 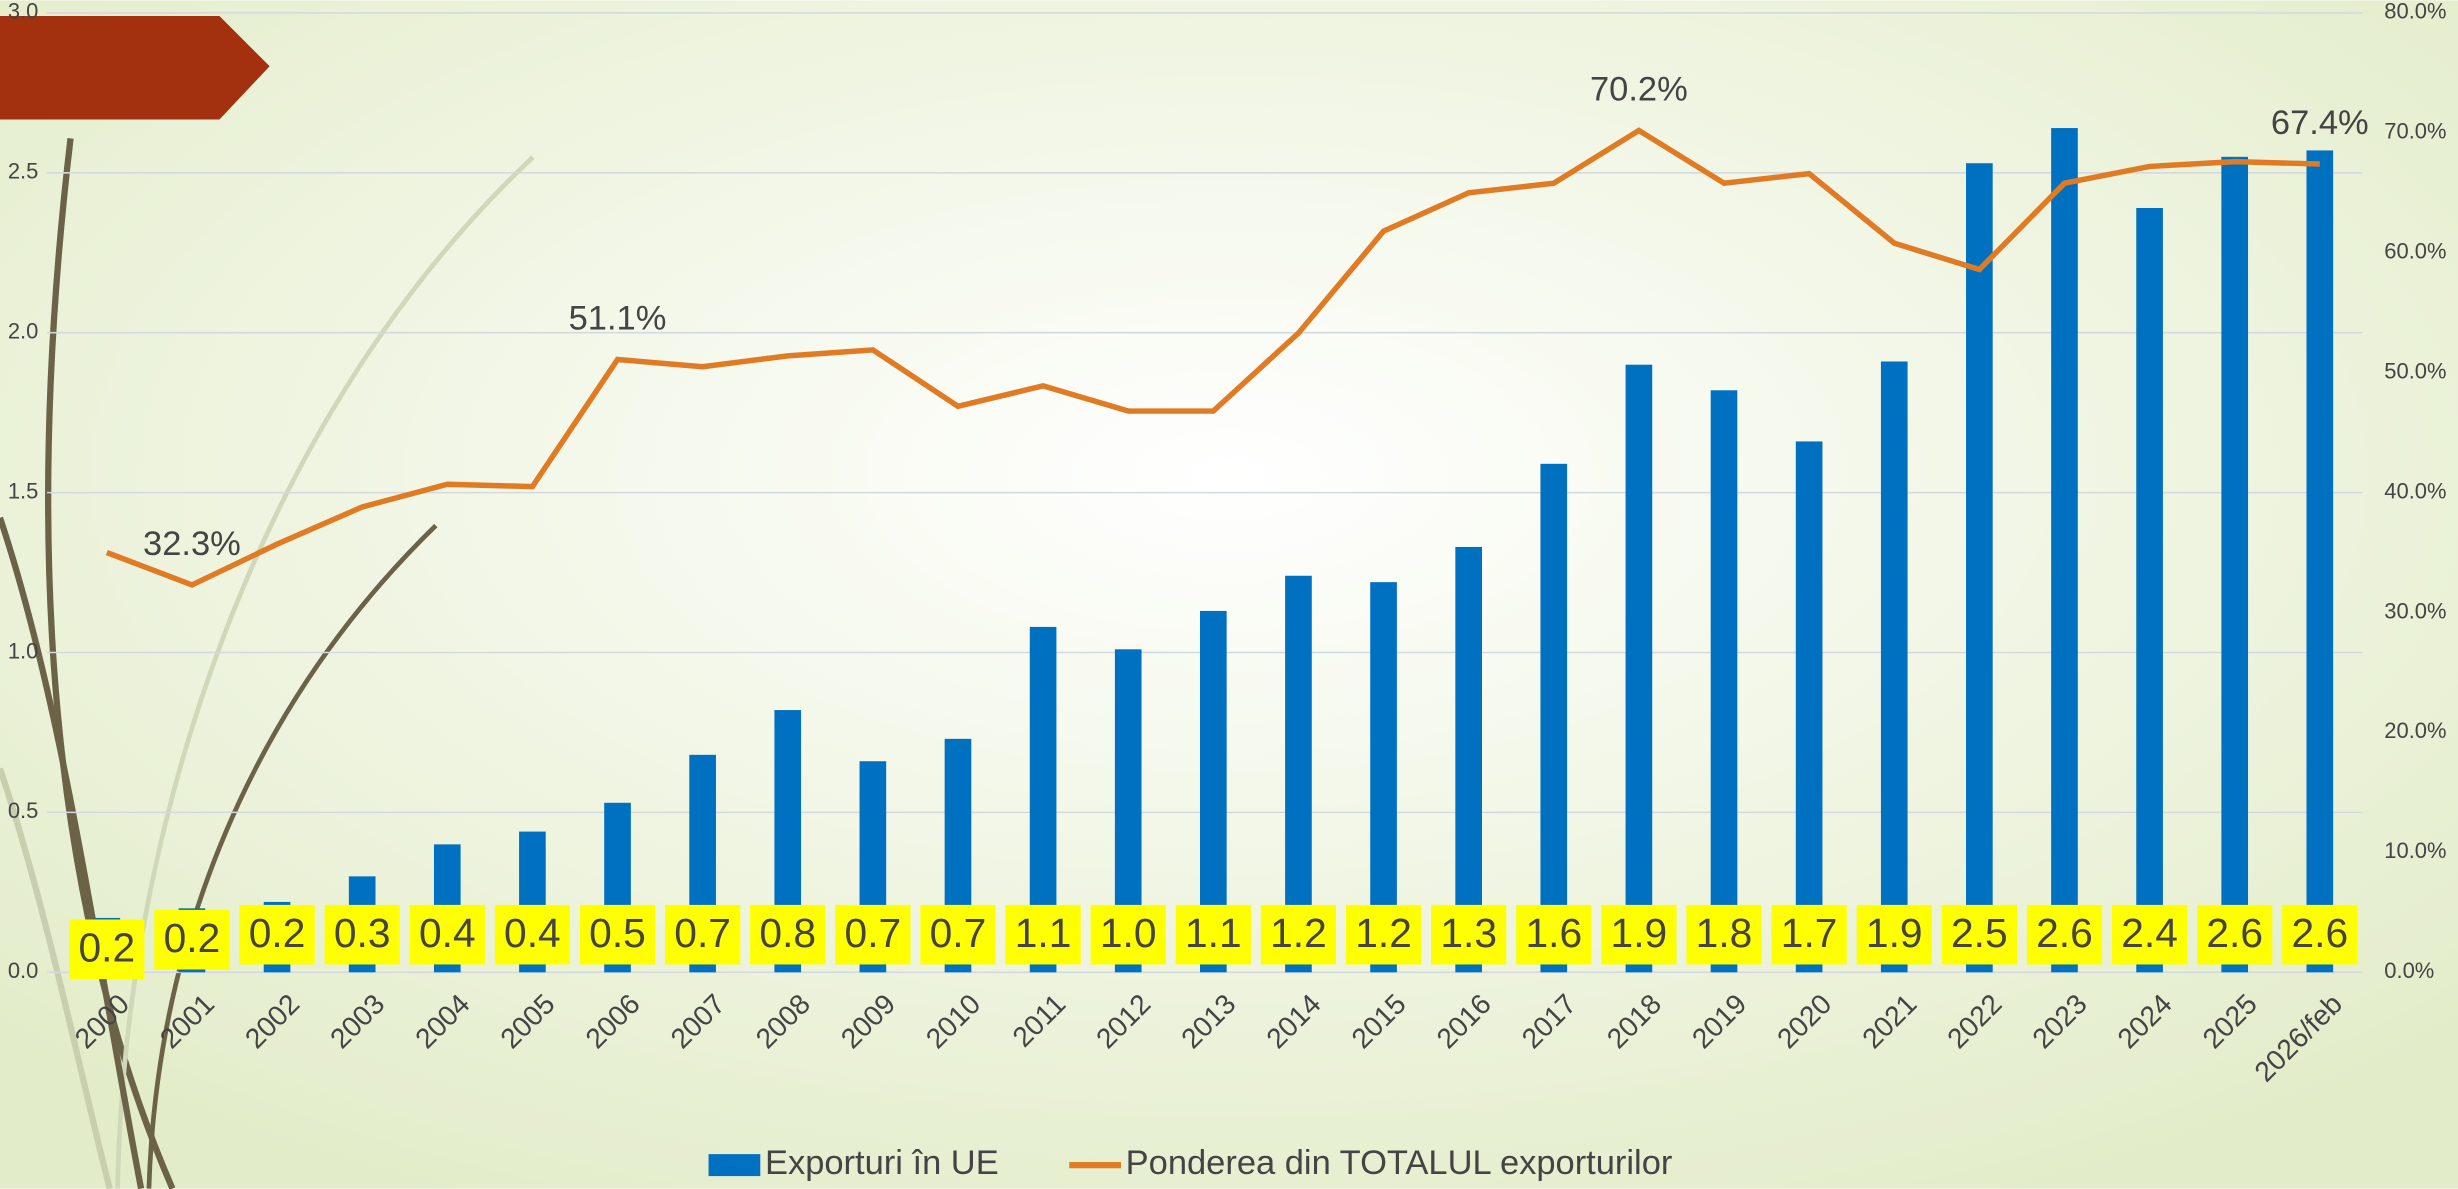 I want to click on data-label: 0.3, so click(x=362, y=933).